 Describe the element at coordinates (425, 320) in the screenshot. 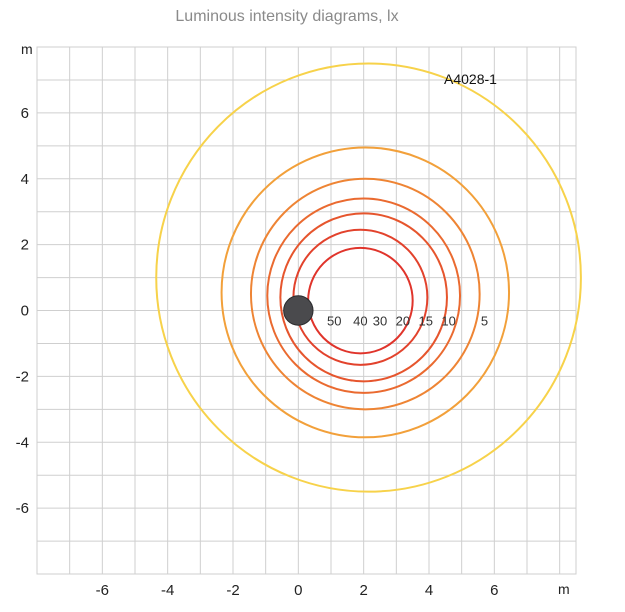

I see `contour-label-15: 15` at that location.